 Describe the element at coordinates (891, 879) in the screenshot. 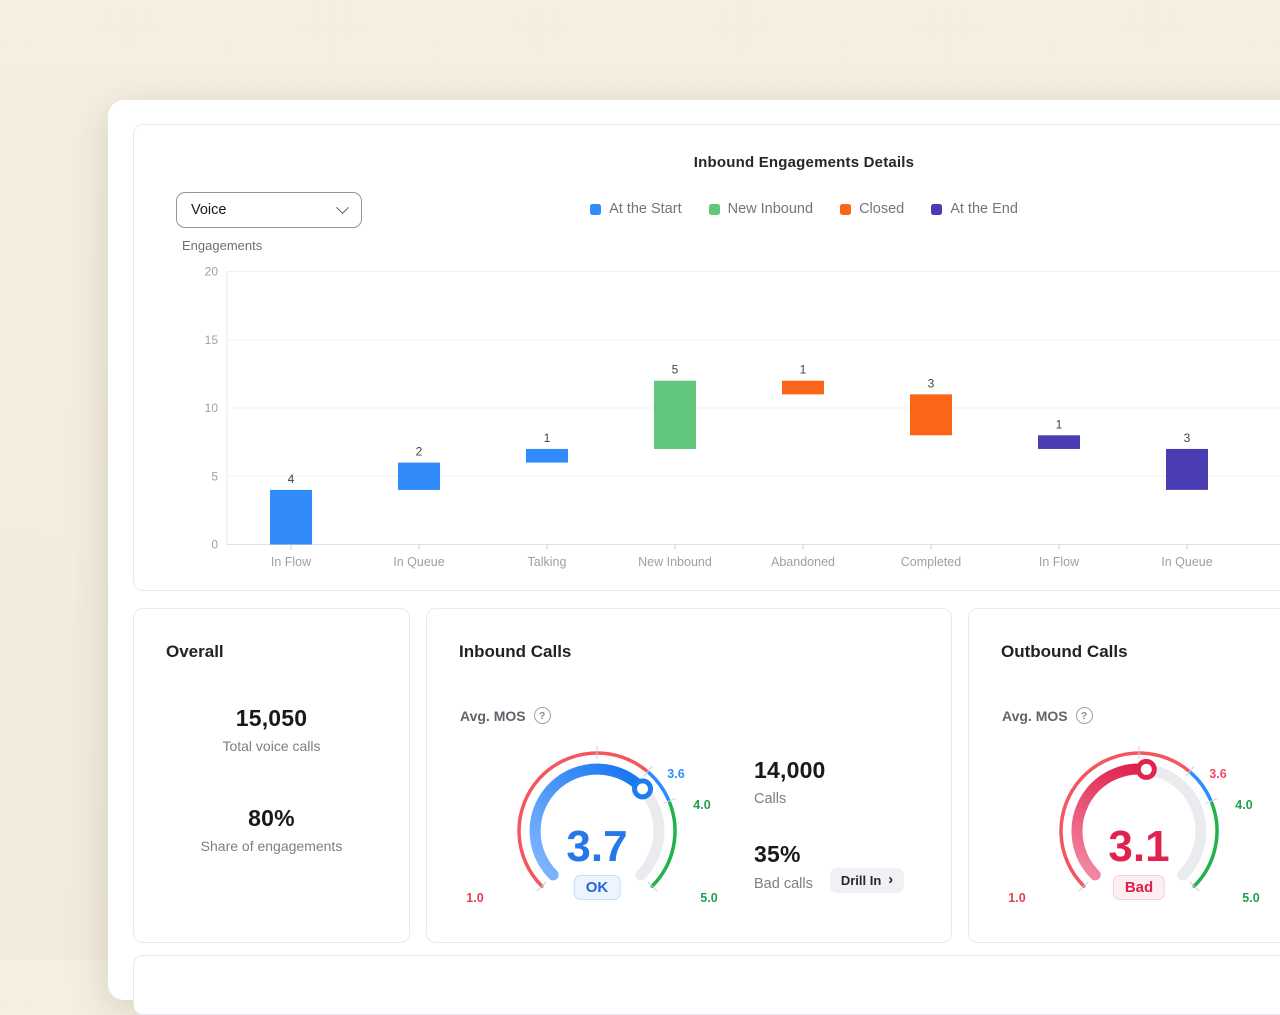

I see `chevron-right-icon: ›` at that location.